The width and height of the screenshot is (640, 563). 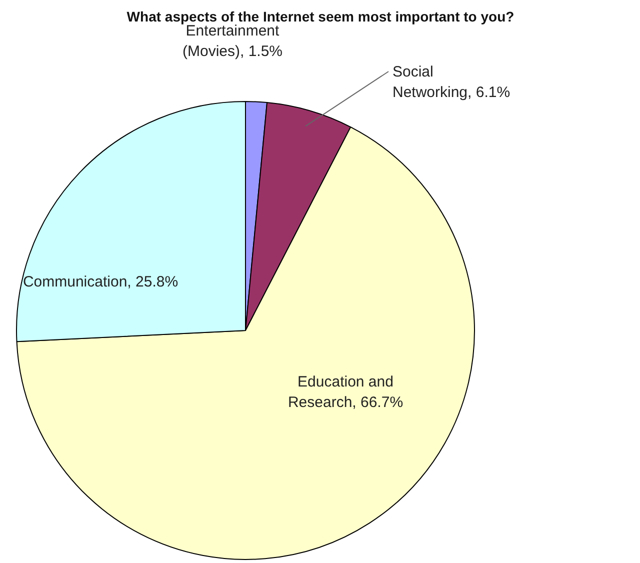 I want to click on slice-label: Social Networking, 6.1%, so click(x=451, y=82).